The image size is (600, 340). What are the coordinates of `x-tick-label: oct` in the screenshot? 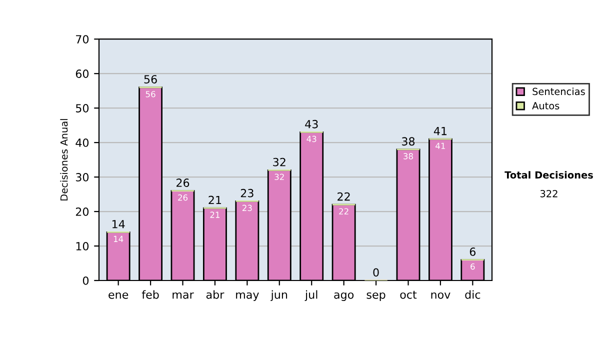 It's located at (408, 294).